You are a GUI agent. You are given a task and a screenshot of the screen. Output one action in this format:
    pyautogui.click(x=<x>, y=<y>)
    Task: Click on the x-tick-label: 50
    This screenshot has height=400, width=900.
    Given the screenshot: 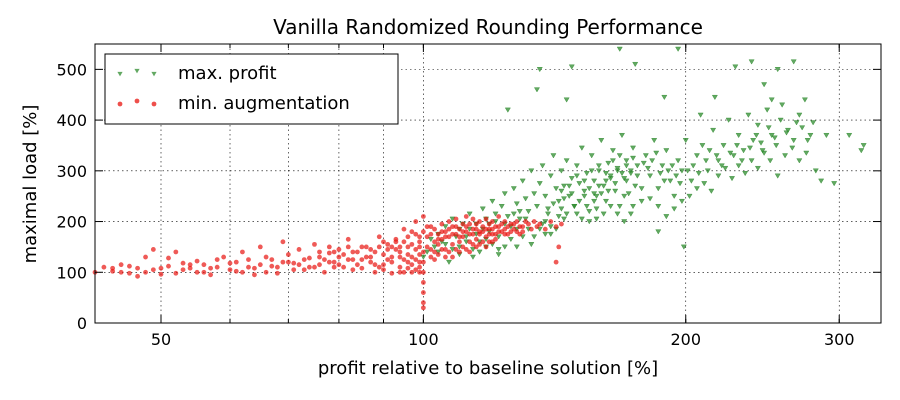 What is the action you would take?
    pyautogui.click(x=161, y=339)
    